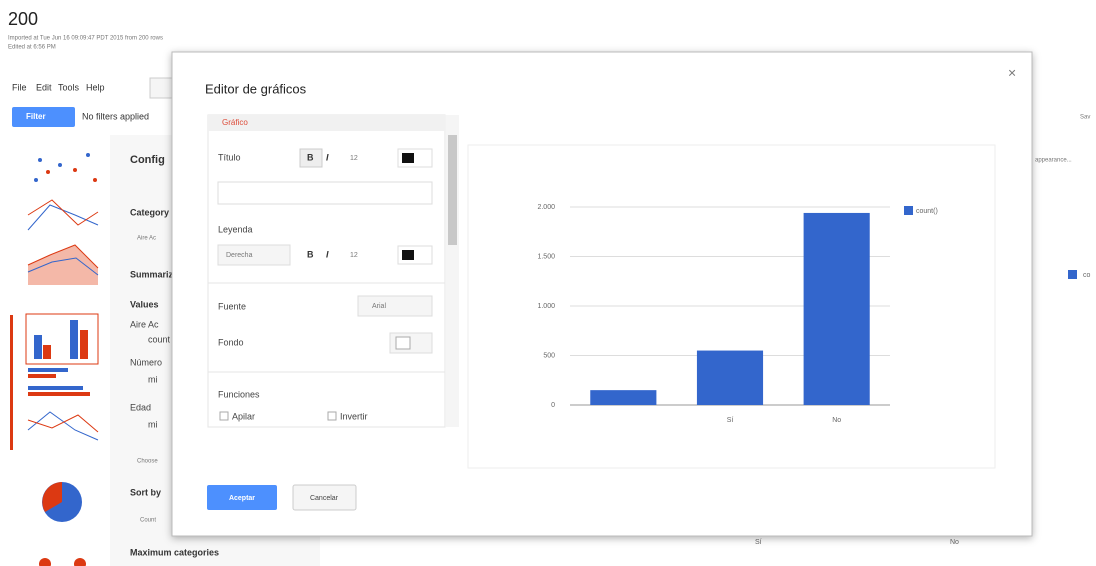 The width and height of the screenshot is (1096, 566). What do you see at coordinates (148, 521) in the screenshot?
I see `config-value: Count` at bounding box center [148, 521].